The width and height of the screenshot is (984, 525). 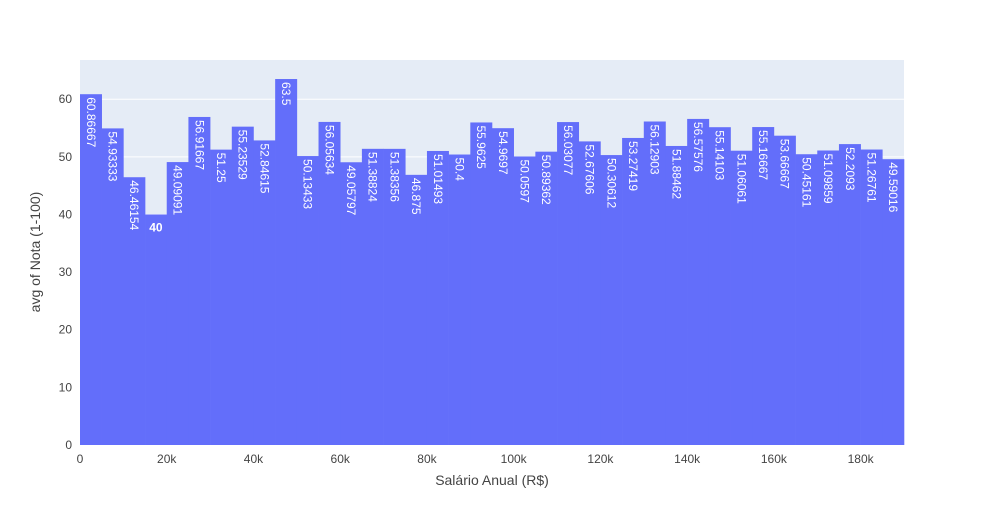 I want to click on y-tick-label: 50, so click(x=66, y=157).